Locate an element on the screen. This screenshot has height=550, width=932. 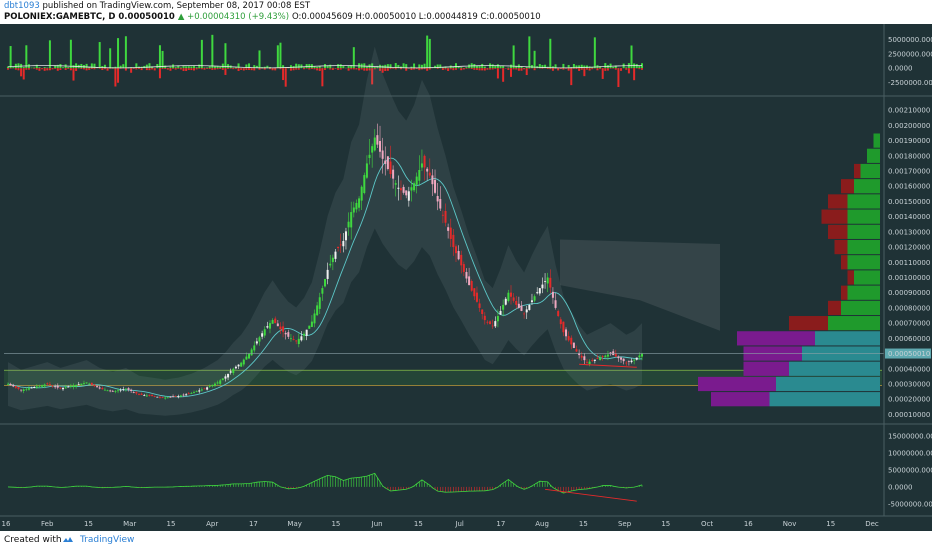
price-tick-label: 0.00160000 is located at coordinates (909, 187).